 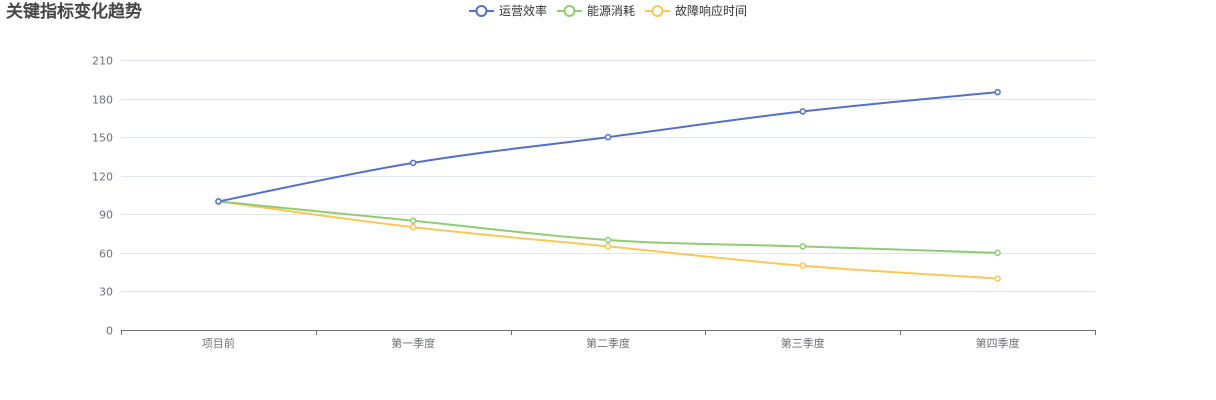 I want to click on chart-title: 关键指标变化趋势, so click(x=74, y=12).